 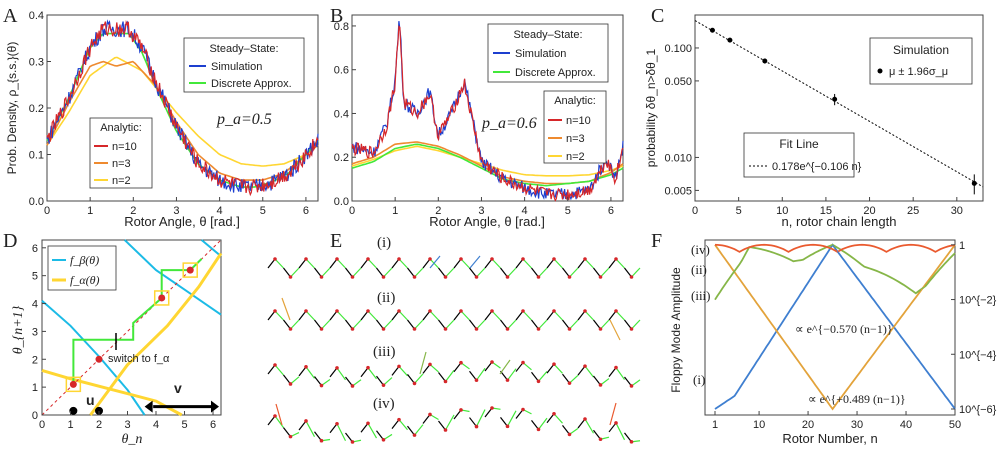 What do you see at coordinates (835, 248) in the screenshot?
I see `series-line-iv` at bounding box center [835, 248].